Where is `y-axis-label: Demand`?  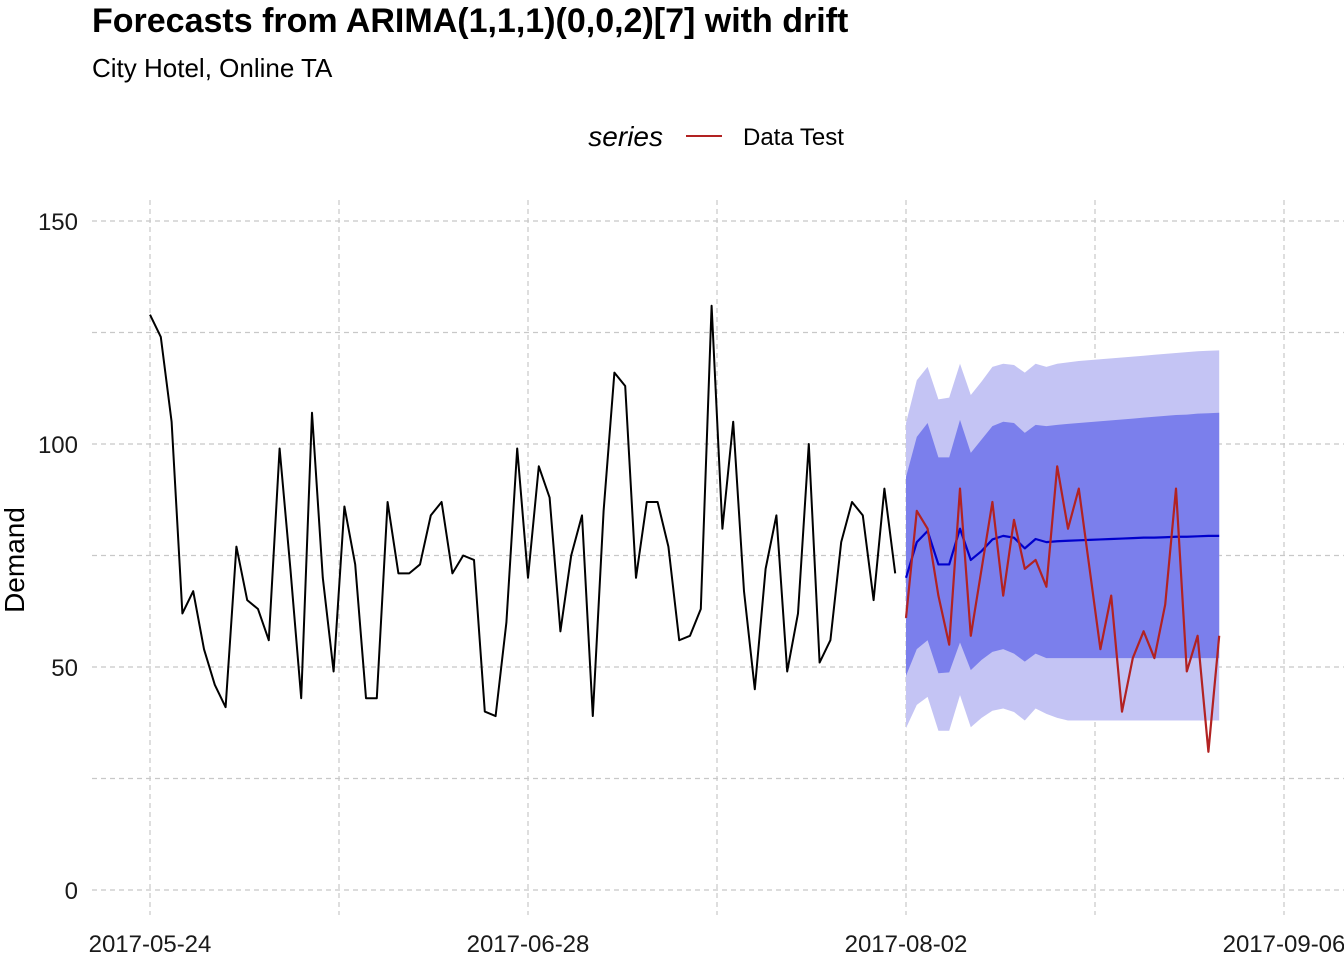
y-axis-label: Demand is located at coordinates (15, 560).